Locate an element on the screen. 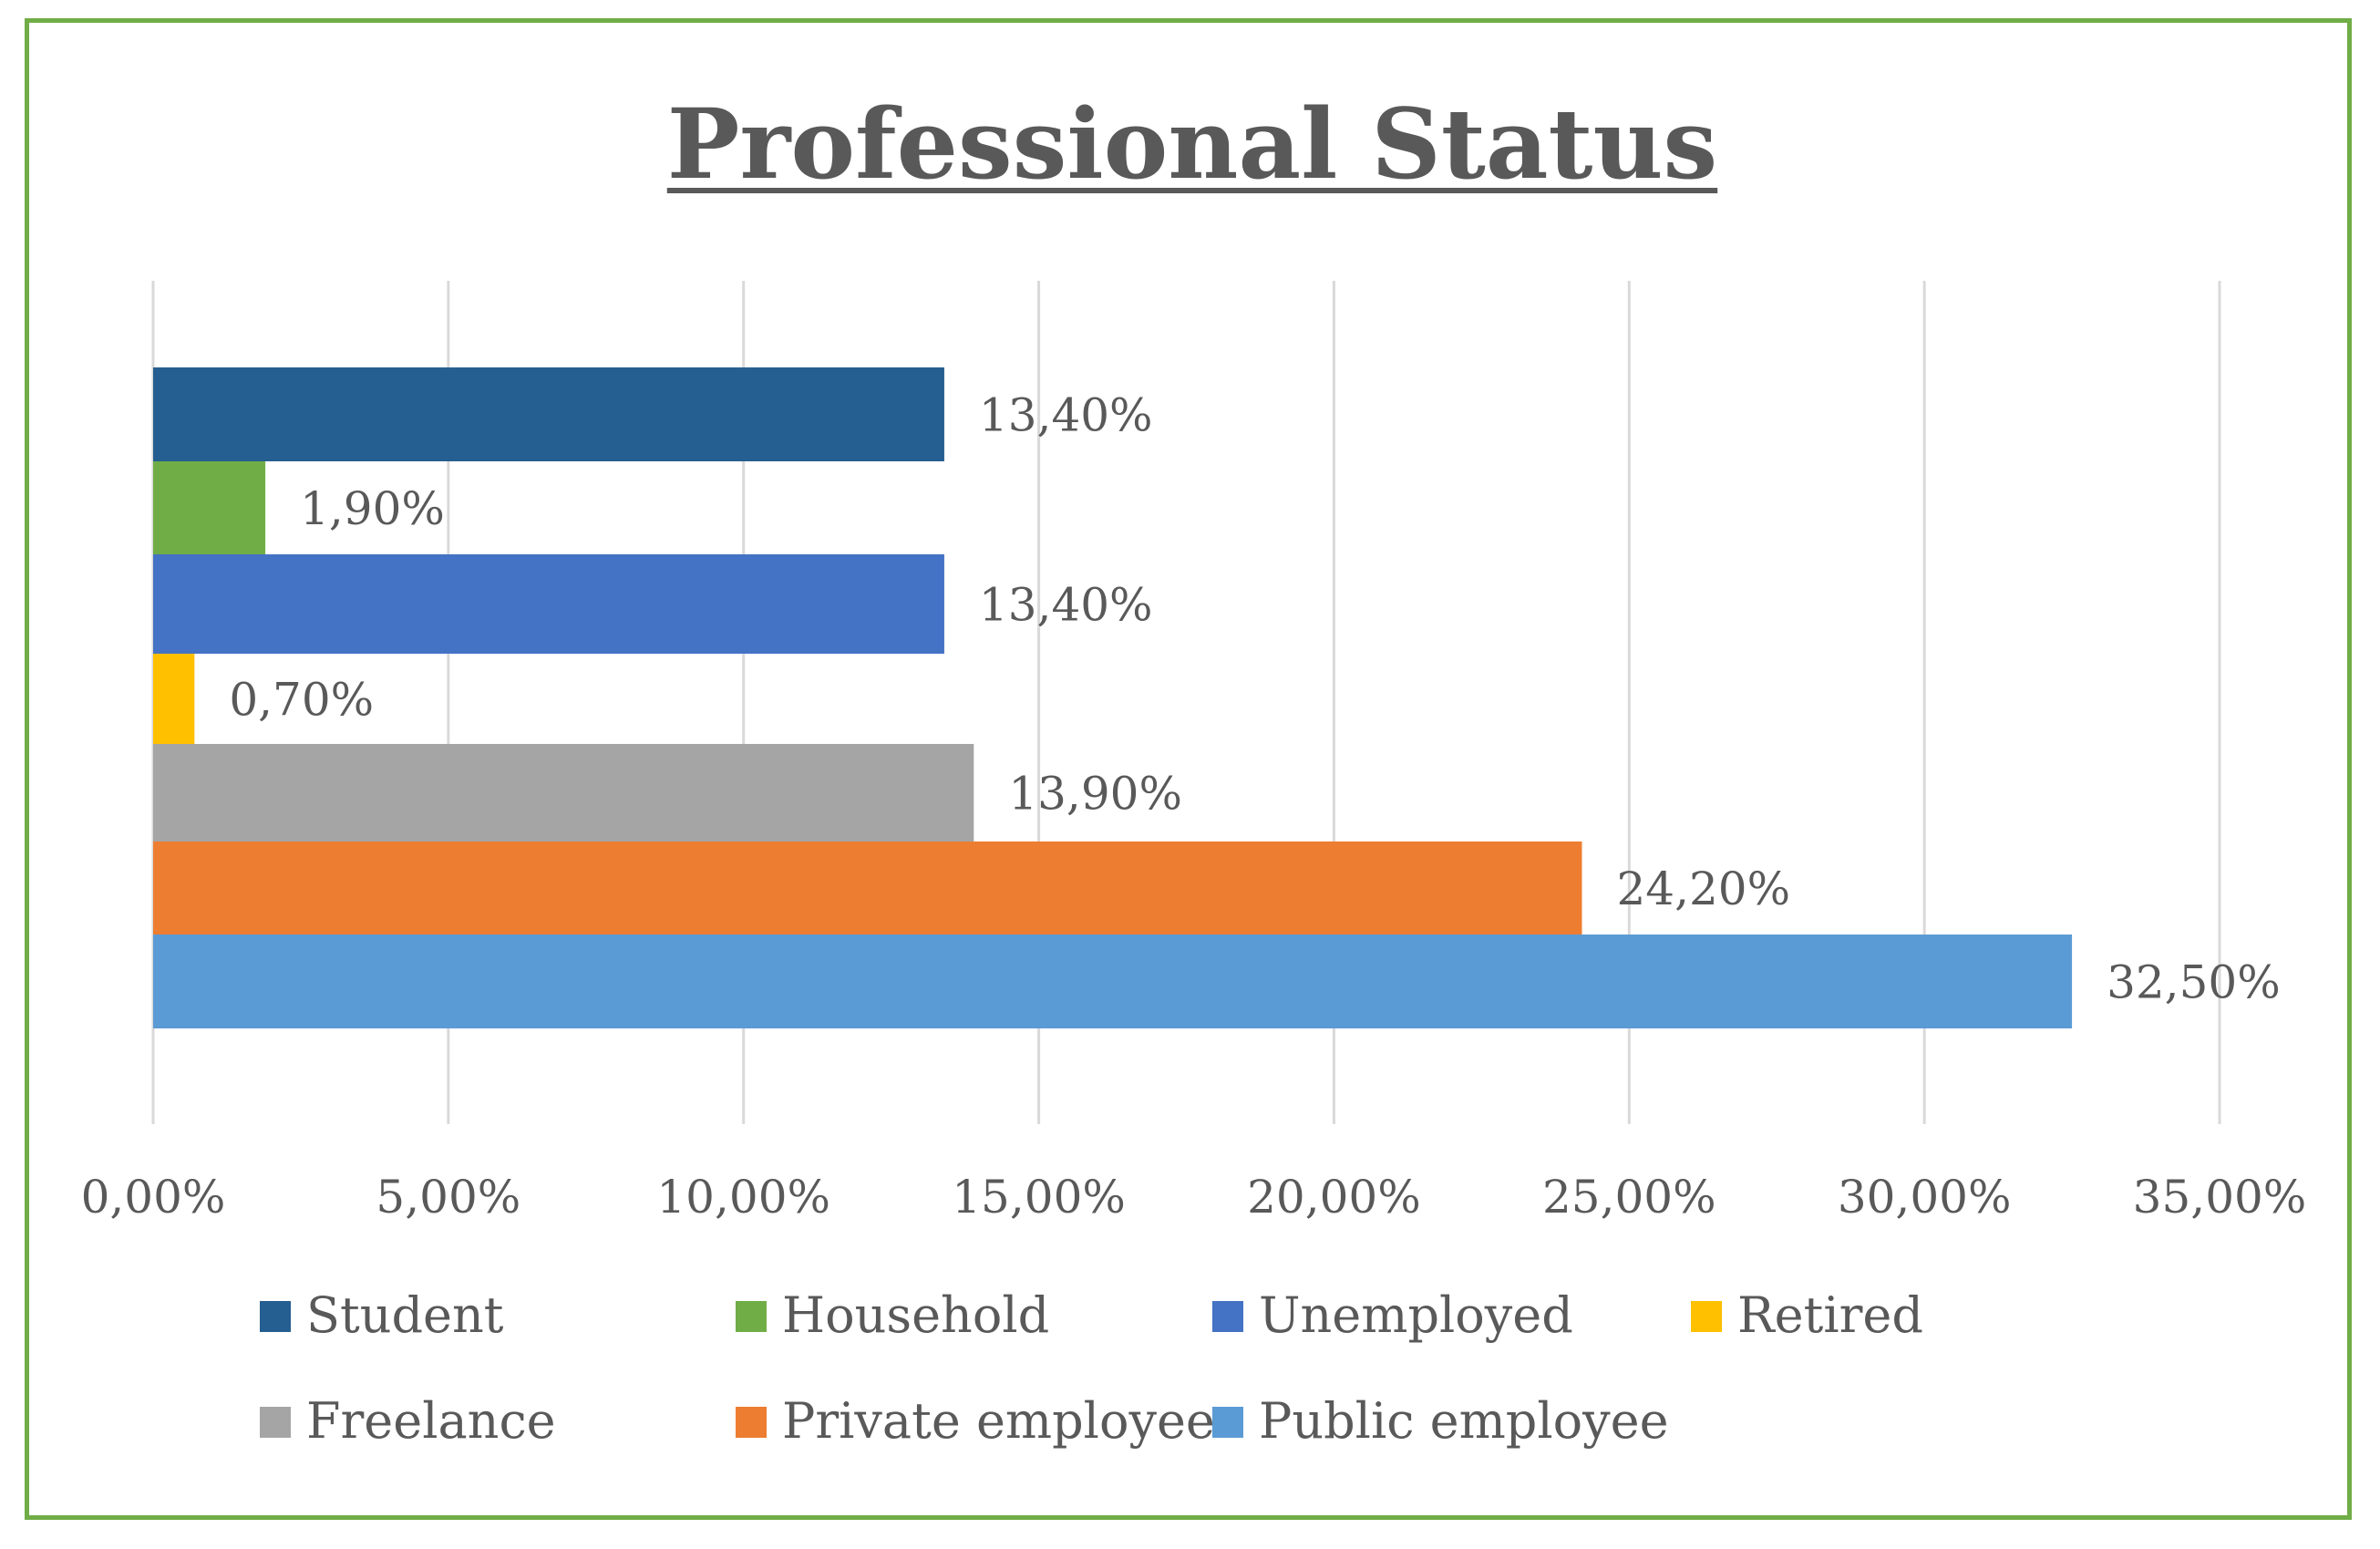 The height and width of the screenshot is (1549, 2380). legend-item-freelance: Freelance is located at coordinates (408, 1421).